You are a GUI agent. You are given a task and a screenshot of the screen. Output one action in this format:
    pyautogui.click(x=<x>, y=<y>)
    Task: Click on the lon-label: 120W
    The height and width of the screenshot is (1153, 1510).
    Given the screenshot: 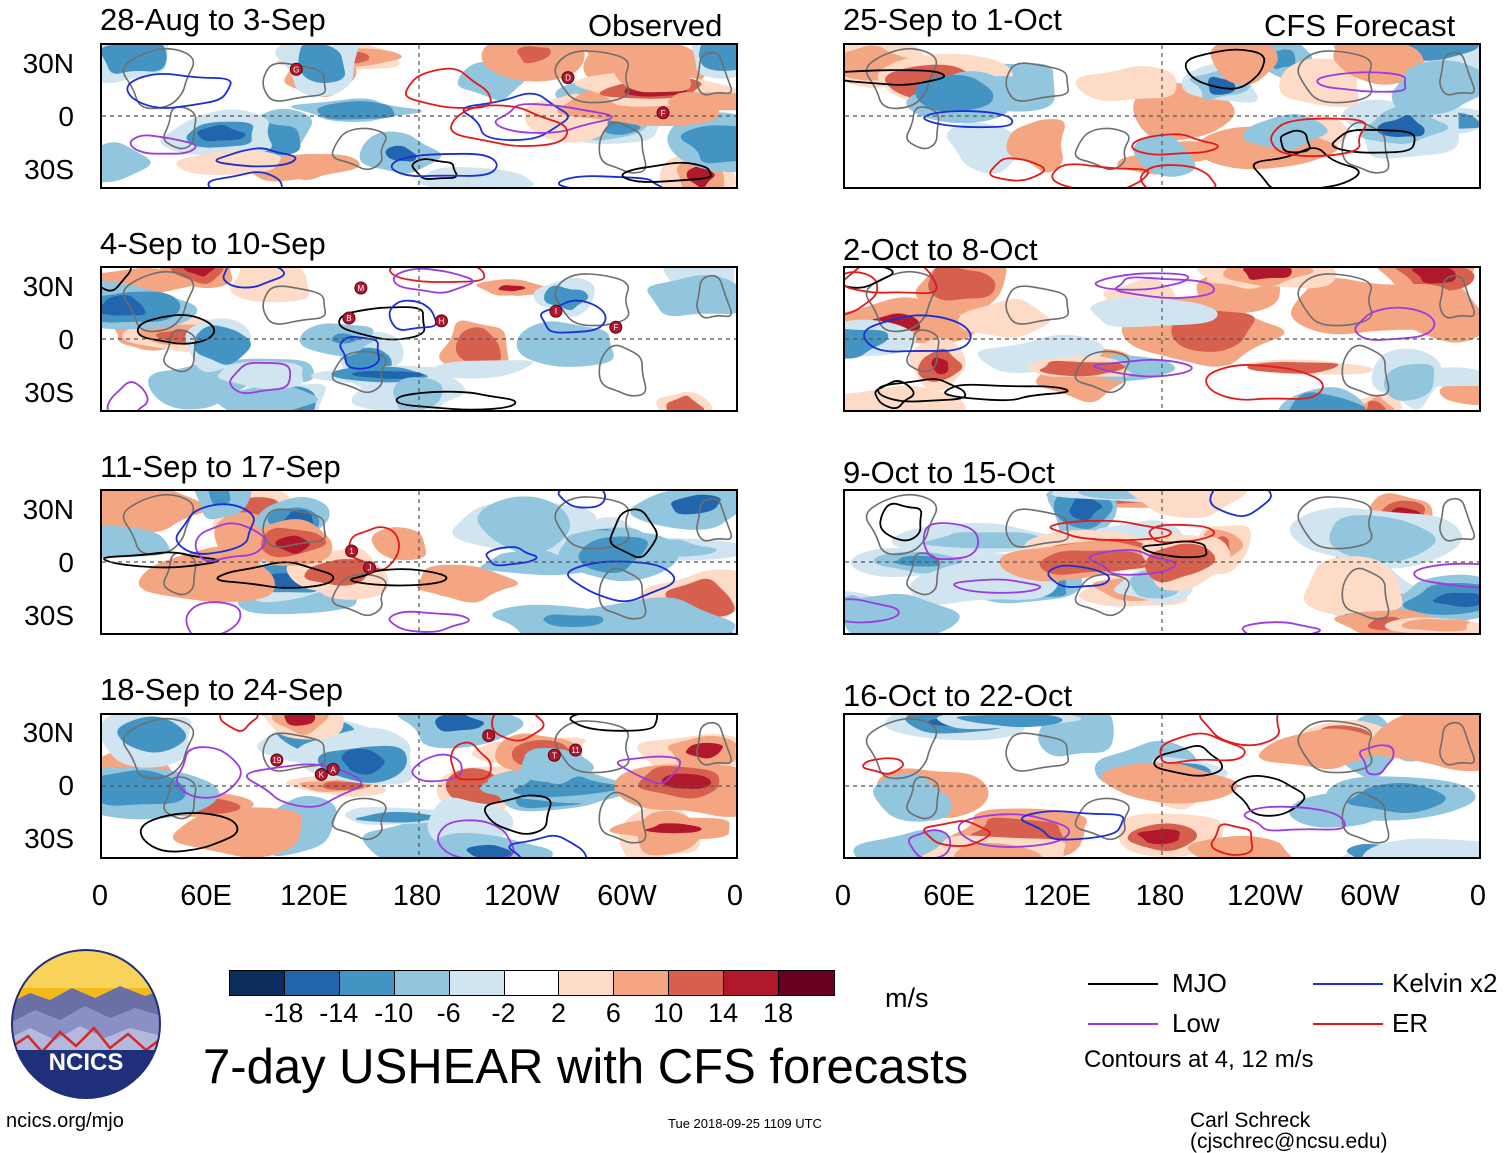 What is the action you would take?
    pyautogui.click(x=1265, y=896)
    